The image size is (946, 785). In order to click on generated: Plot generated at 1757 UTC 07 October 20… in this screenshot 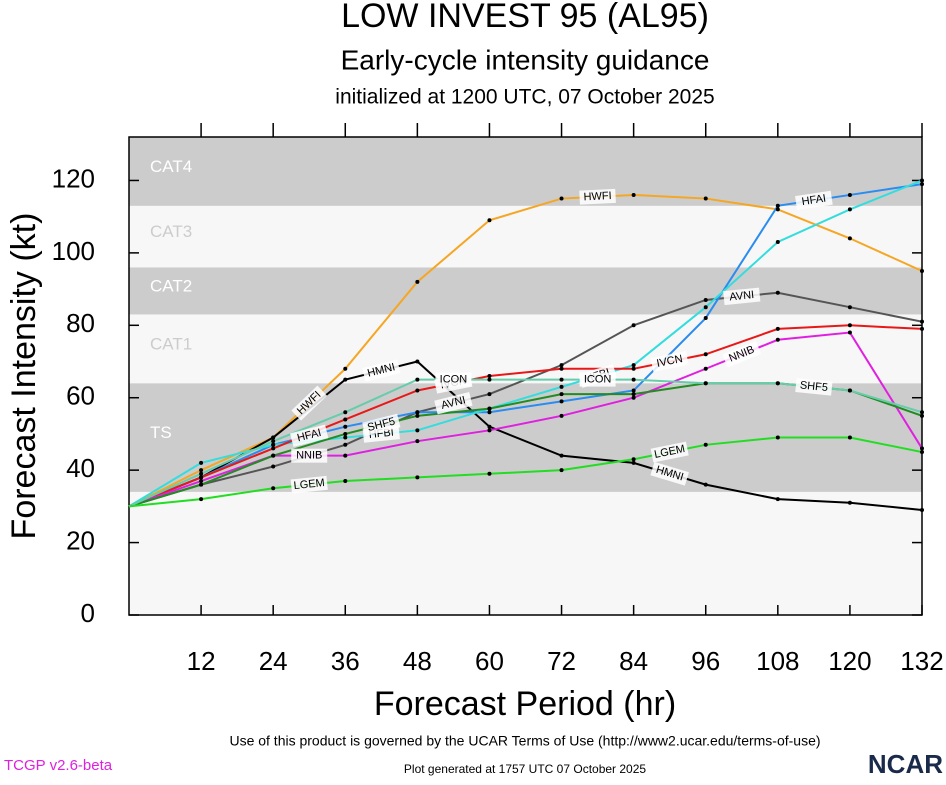, I will do `click(525, 769)`.